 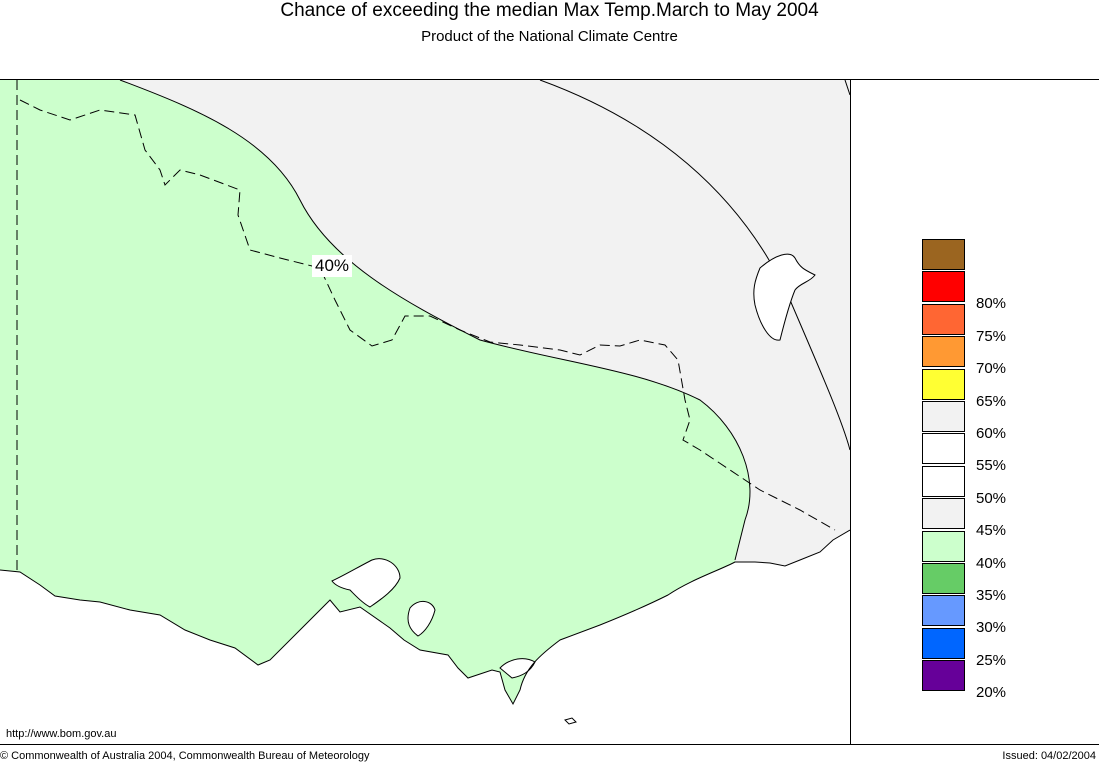 What do you see at coordinates (366, 583) in the screenshot?
I see `bay-patch` at bounding box center [366, 583].